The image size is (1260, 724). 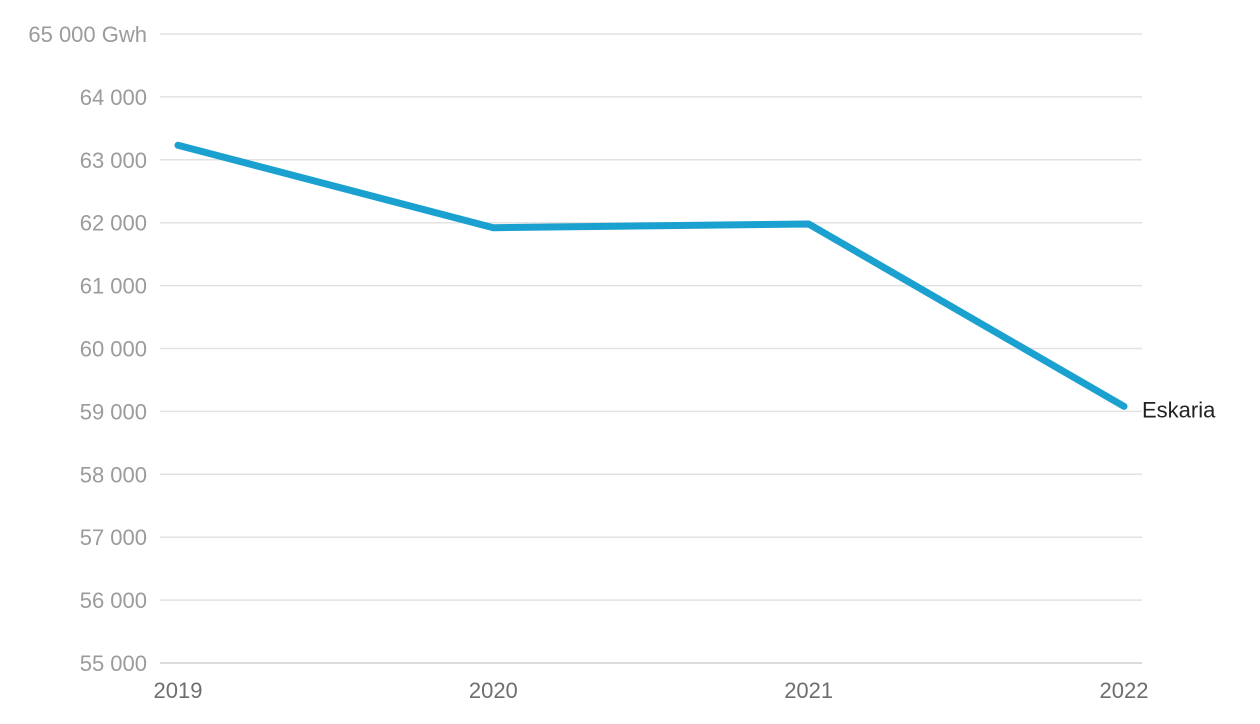 I want to click on y-tick-label: 62 000, so click(x=113, y=223).